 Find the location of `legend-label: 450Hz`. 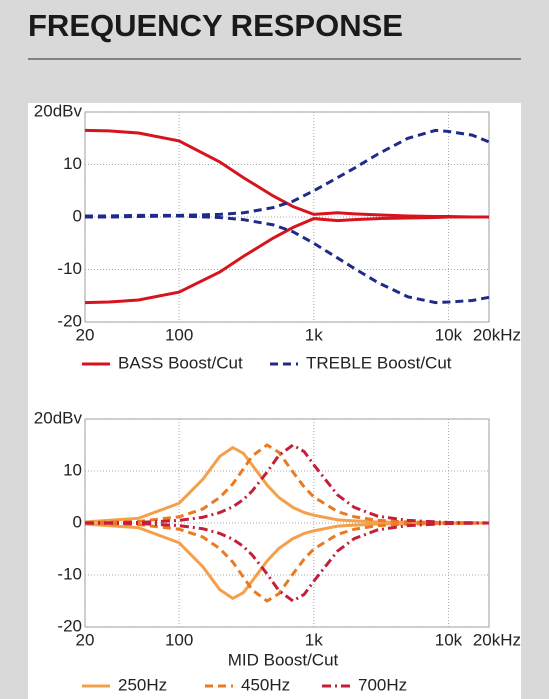

legend-label: 450Hz is located at coordinates (265, 684).